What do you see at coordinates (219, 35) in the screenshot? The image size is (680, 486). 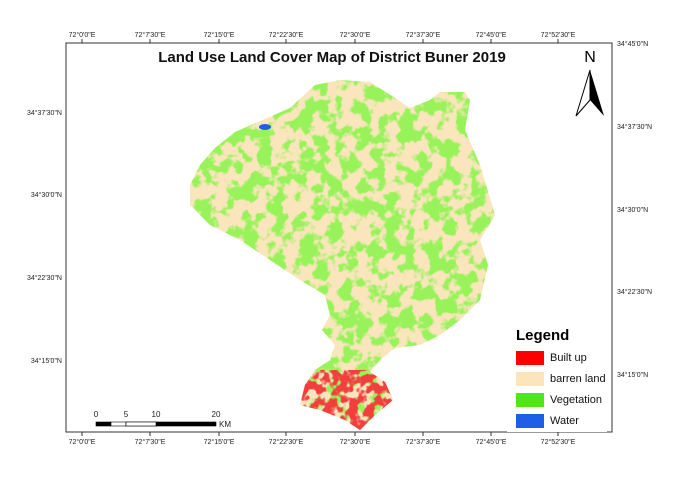 I see `top-coordinate: 72°15'0"E` at bounding box center [219, 35].